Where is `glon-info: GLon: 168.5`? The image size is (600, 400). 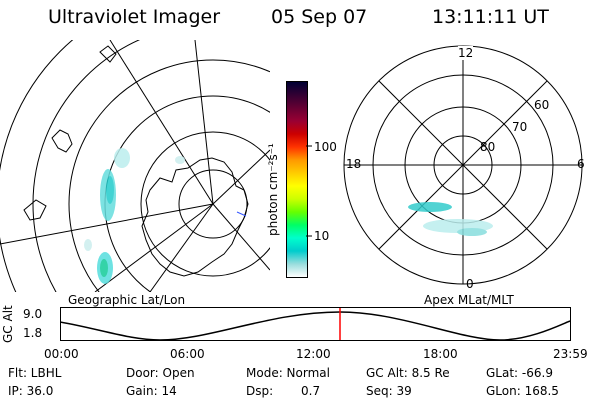
glon-info: GLon: 168.5 is located at coordinates (522, 391).